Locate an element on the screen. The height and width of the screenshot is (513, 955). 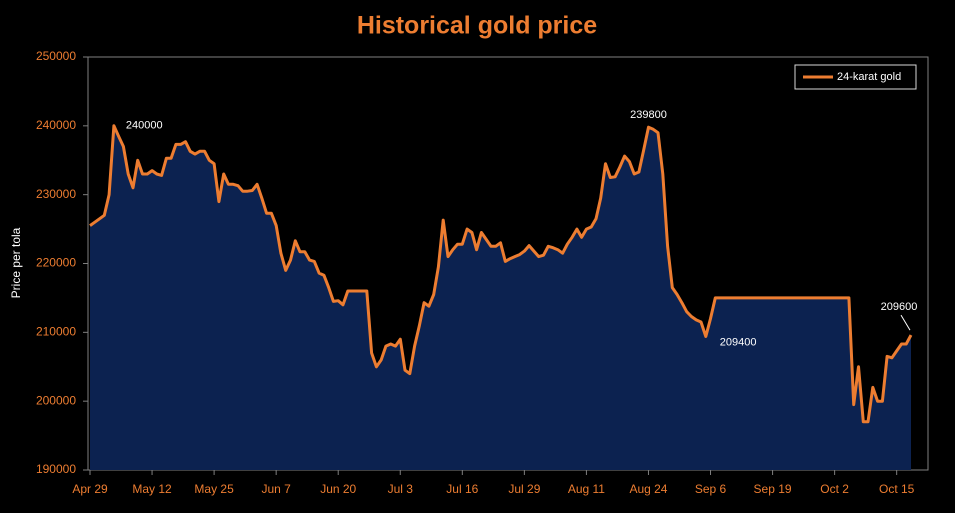
x-tick-label: Aug 24 is located at coordinates (648, 489).